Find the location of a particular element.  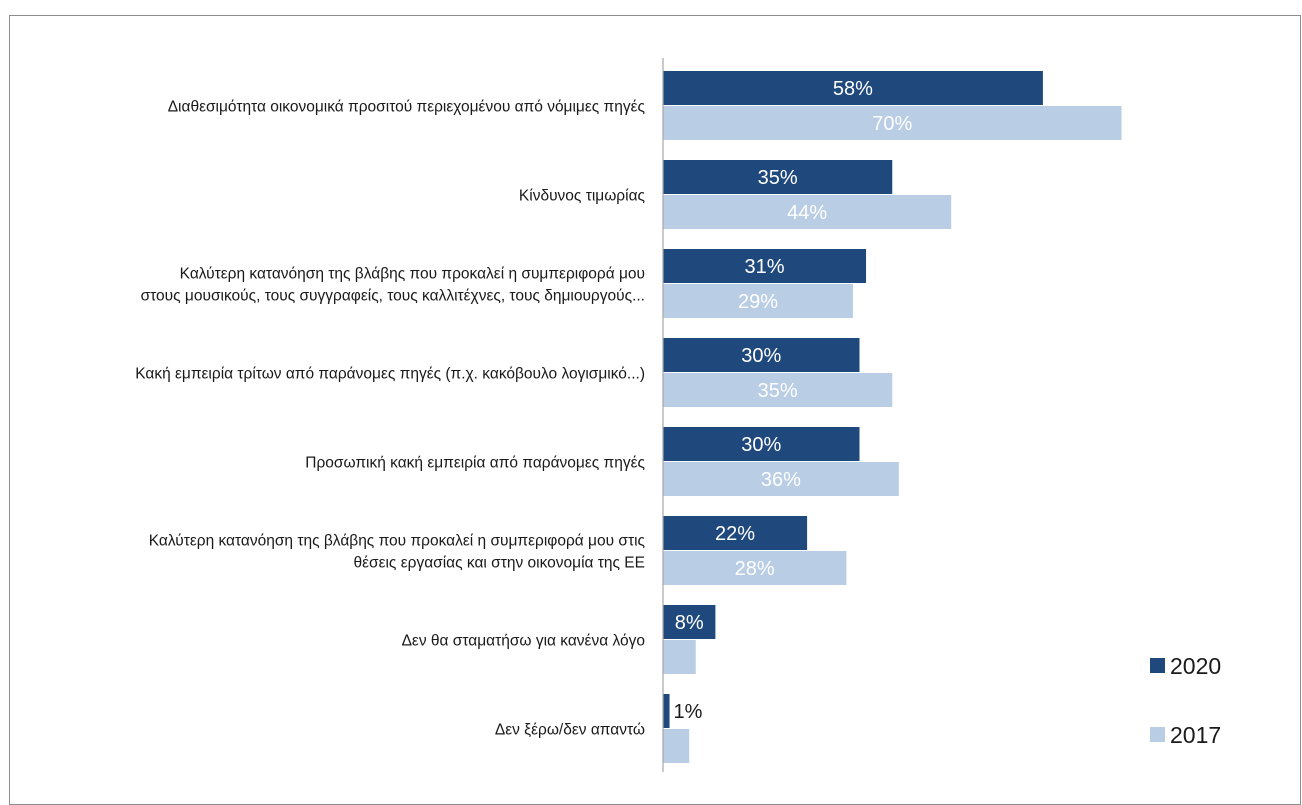

legend-swatch-2020 is located at coordinates (1157, 665).